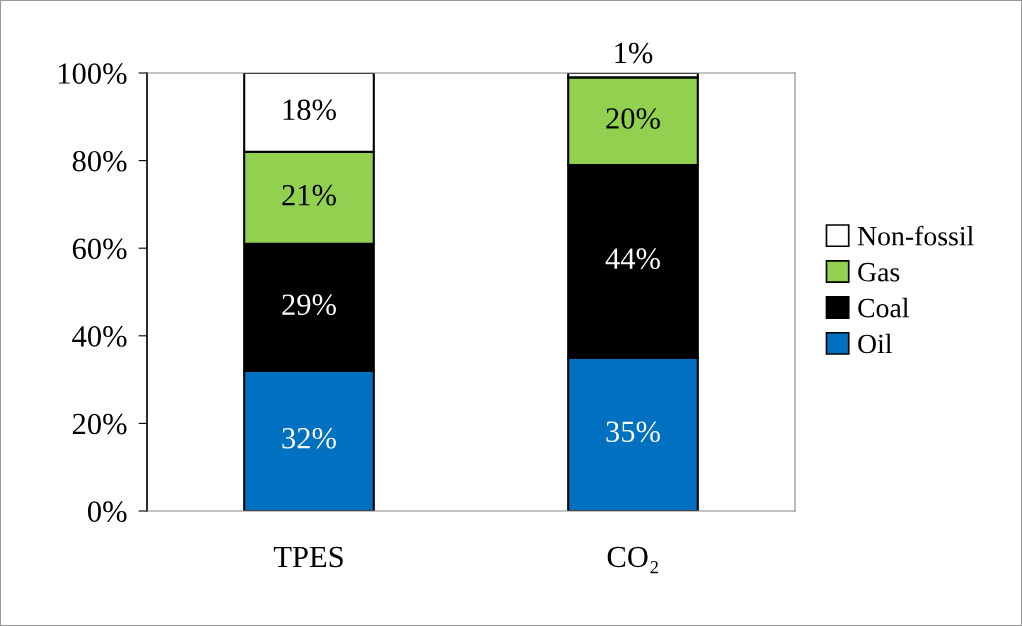 This screenshot has height=626, width=1022. I want to click on y-tick-label: 100%, so click(92, 73).